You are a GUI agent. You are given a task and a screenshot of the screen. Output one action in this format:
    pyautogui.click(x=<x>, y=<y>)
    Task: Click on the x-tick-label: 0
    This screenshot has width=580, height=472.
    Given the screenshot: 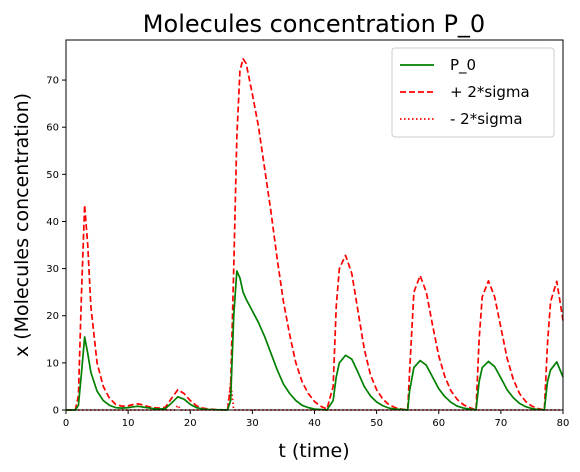 What is the action you would take?
    pyautogui.click(x=66, y=423)
    